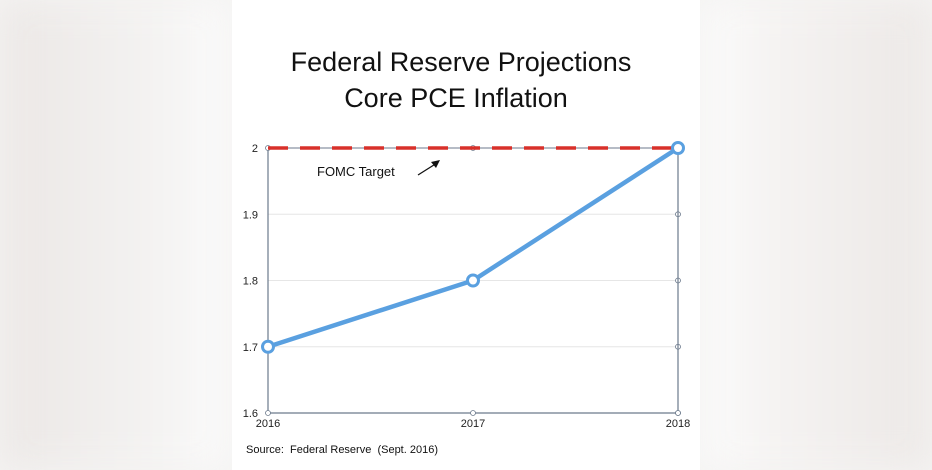  What do you see at coordinates (456, 98) in the screenshot?
I see `chart-subtitle: Core PCE Inflation` at bounding box center [456, 98].